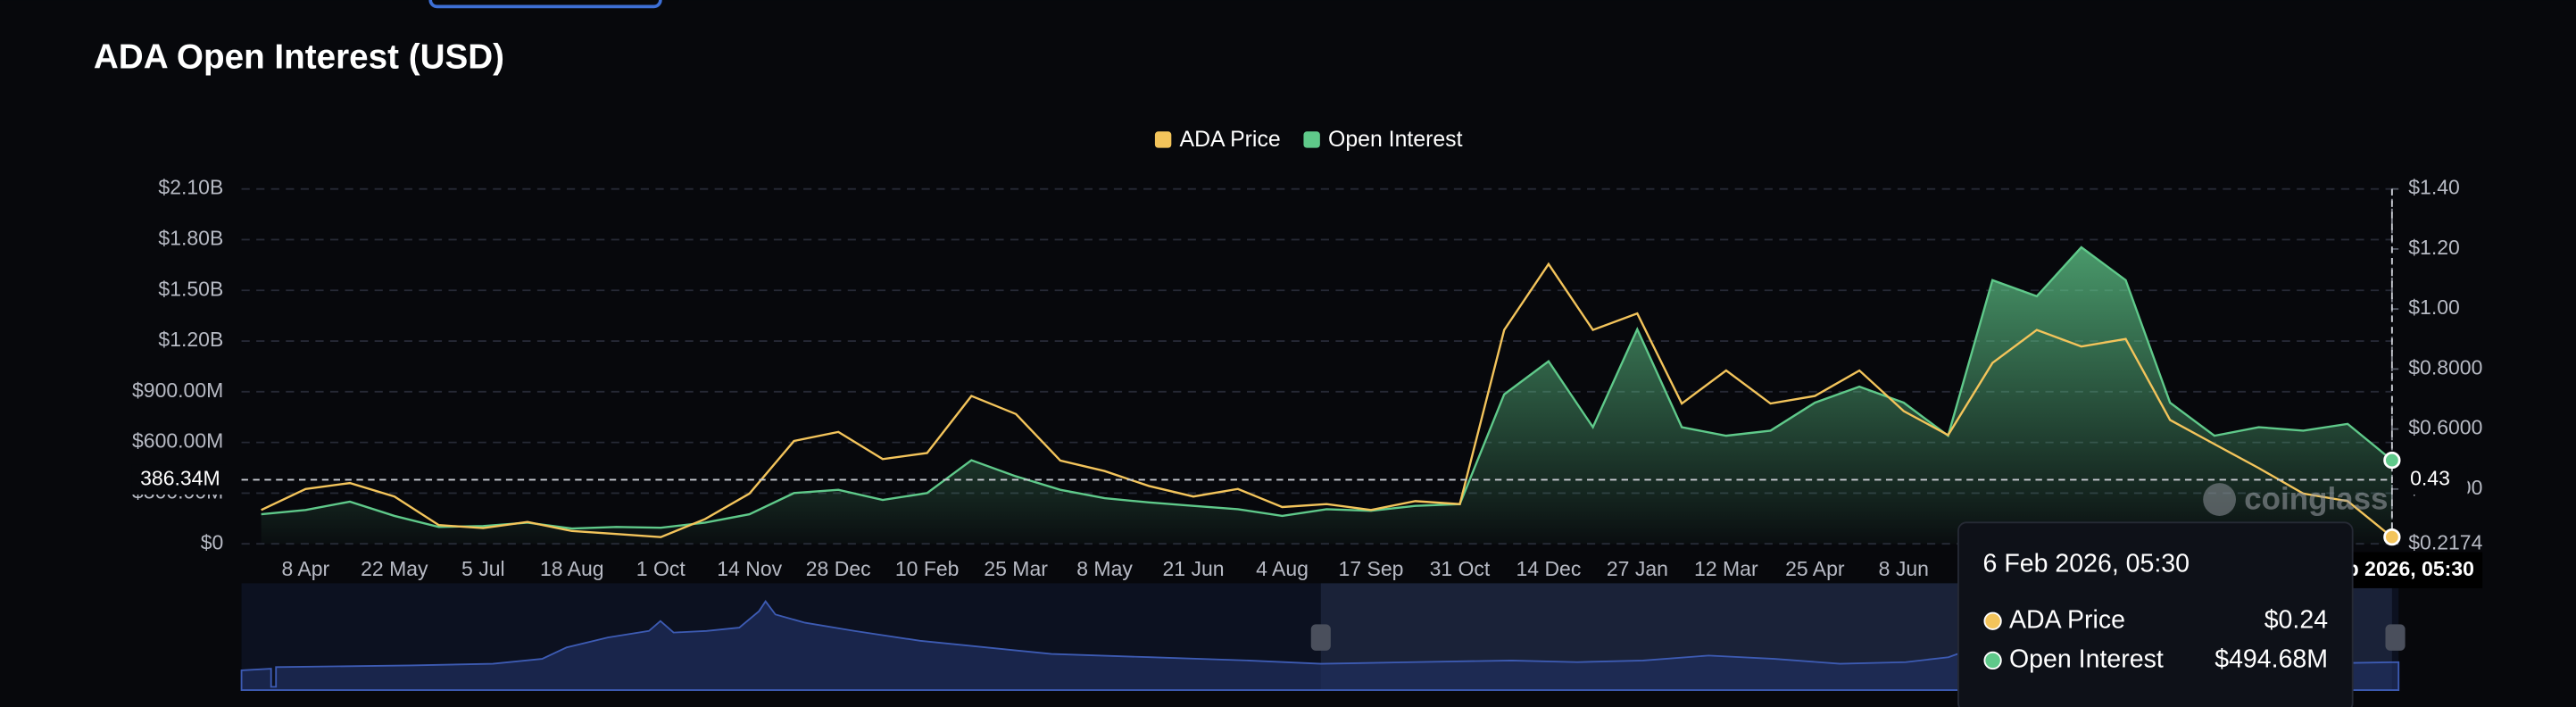  Describe the element at coordinates (2434, 307) in the screenshot. I see `y2-tick-label: $1.00` at that location.